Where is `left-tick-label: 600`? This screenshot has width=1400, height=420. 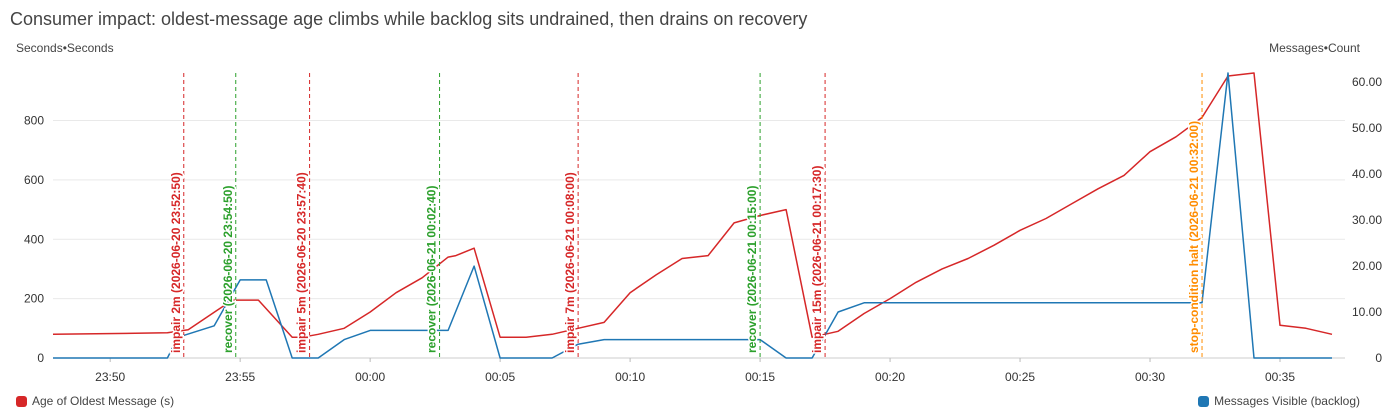 left-tick-label: 600 is located at coordinates (34, 180).